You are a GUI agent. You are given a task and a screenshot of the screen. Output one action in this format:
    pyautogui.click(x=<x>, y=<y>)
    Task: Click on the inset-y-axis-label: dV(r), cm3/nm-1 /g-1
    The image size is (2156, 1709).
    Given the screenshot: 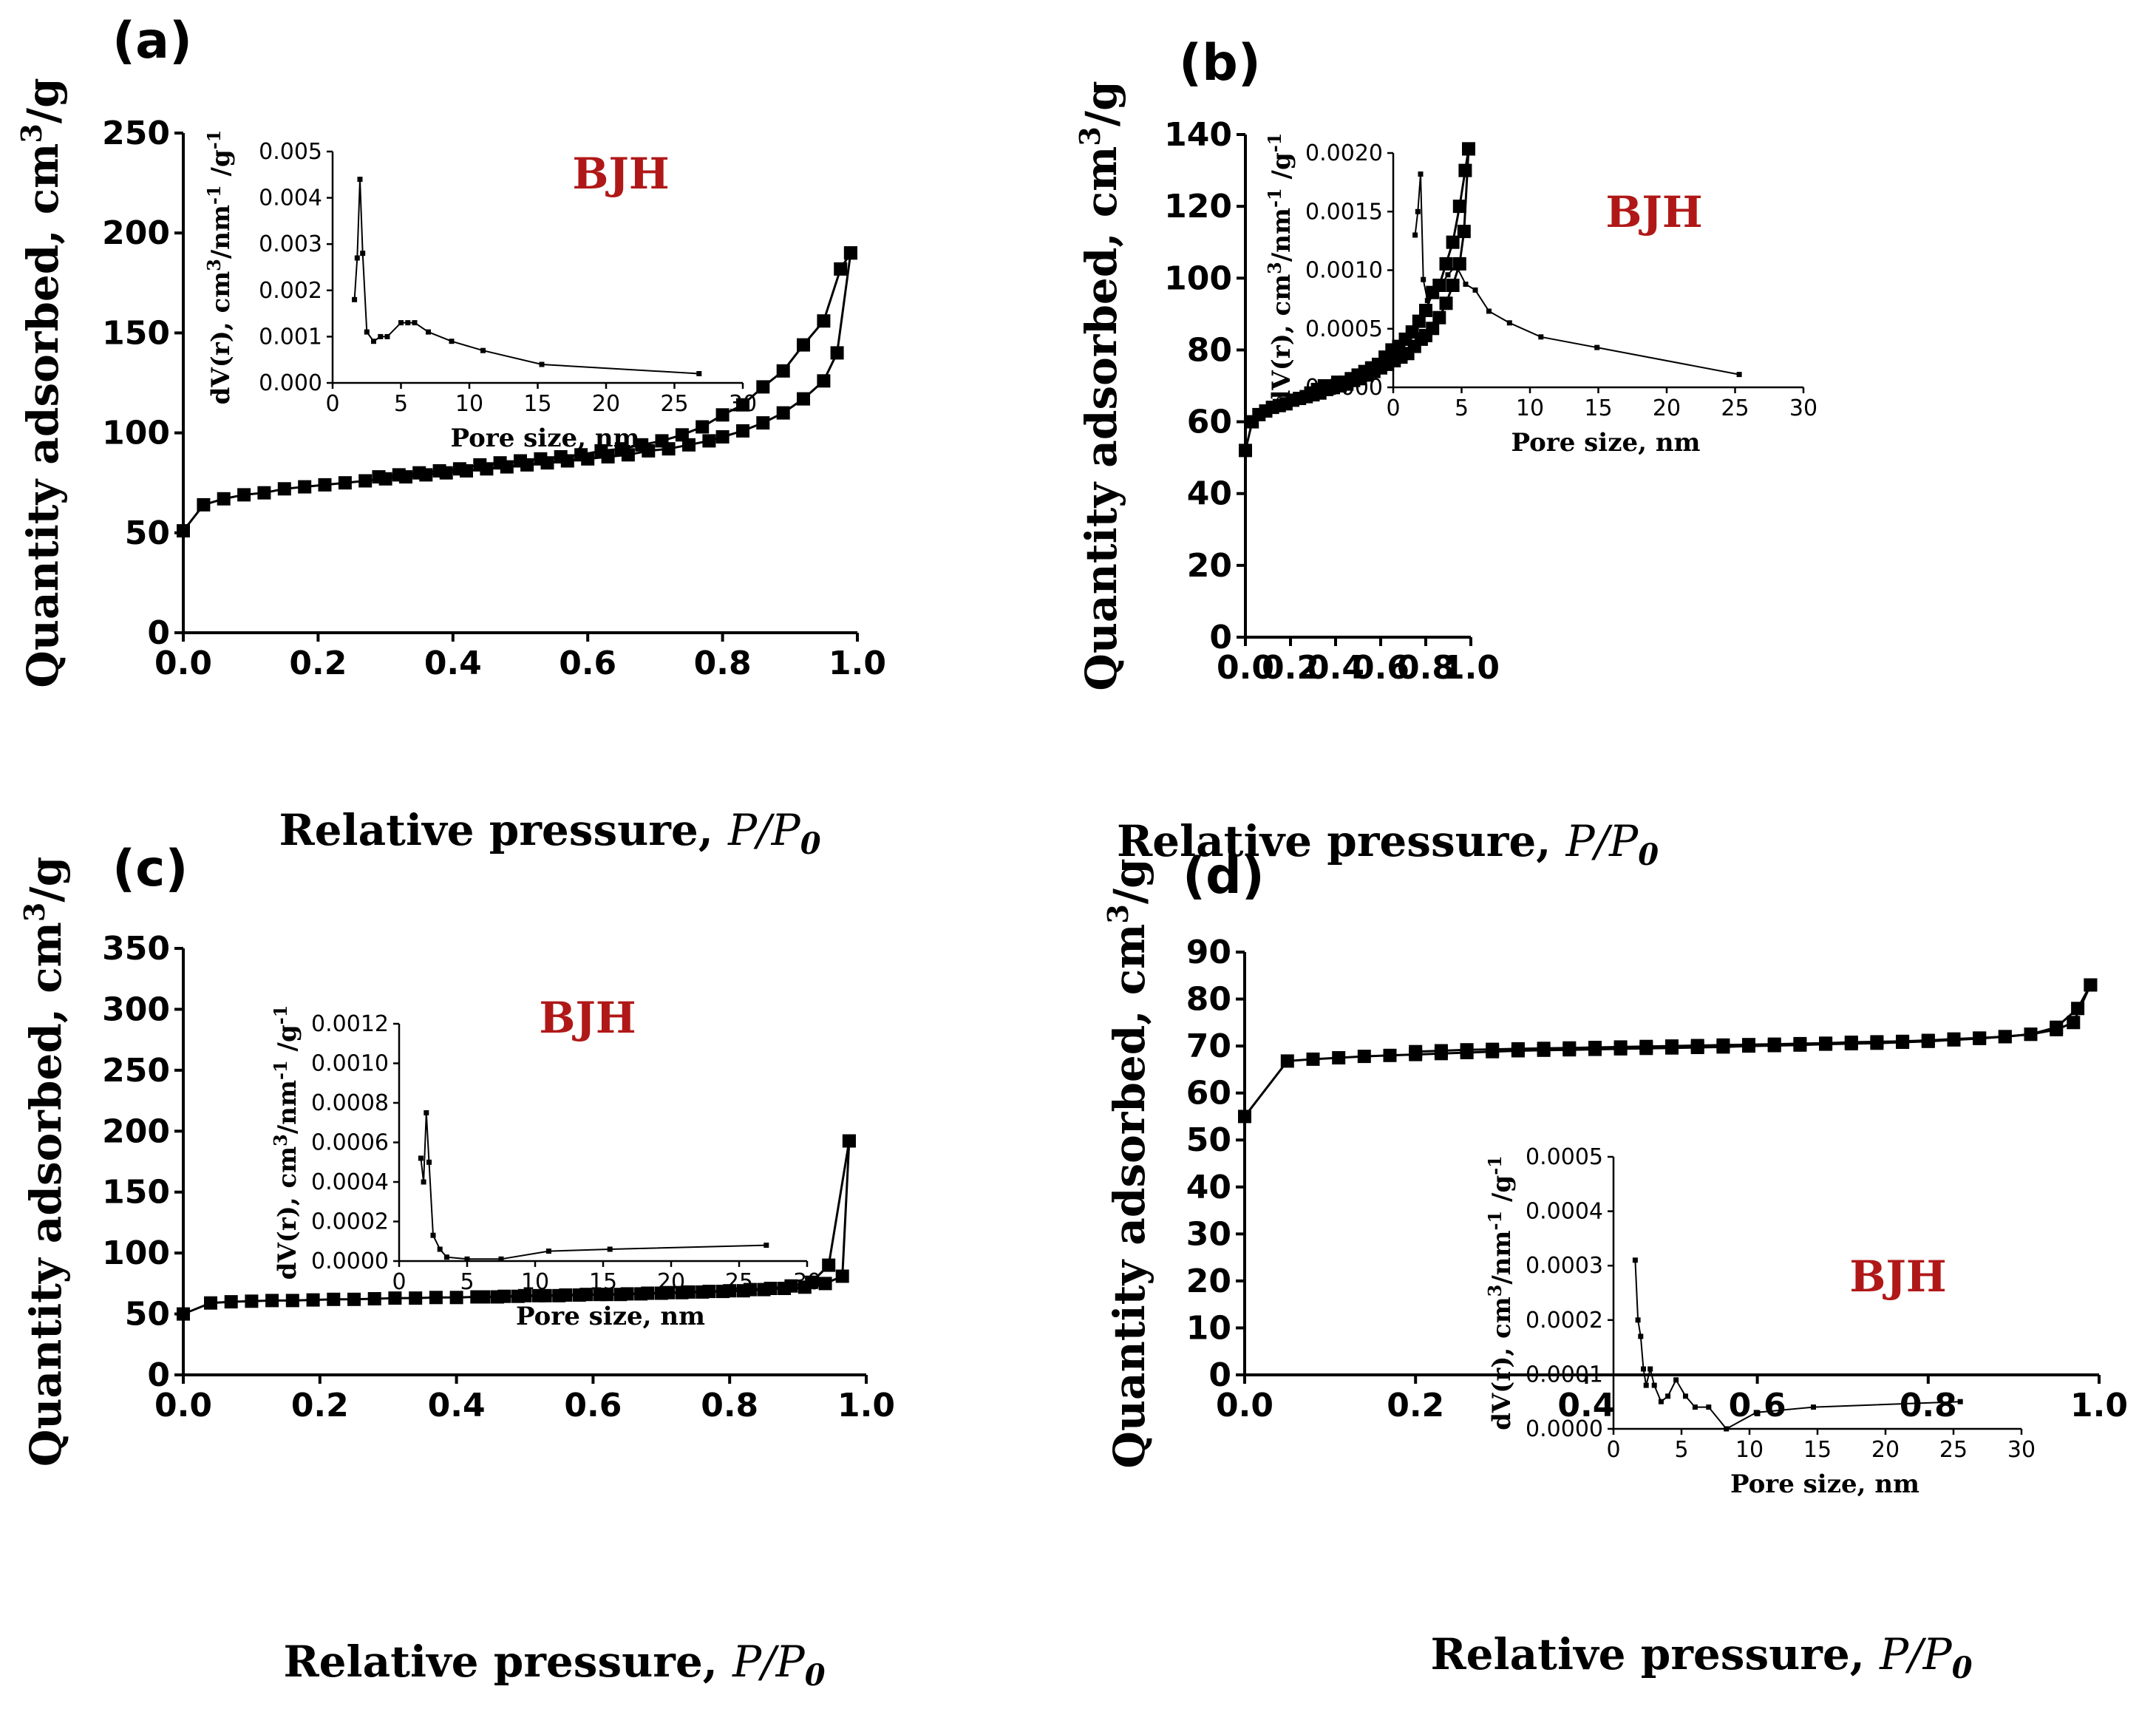 What is the action you would take?
    pyautogui.click(x=286, y=1142)
    